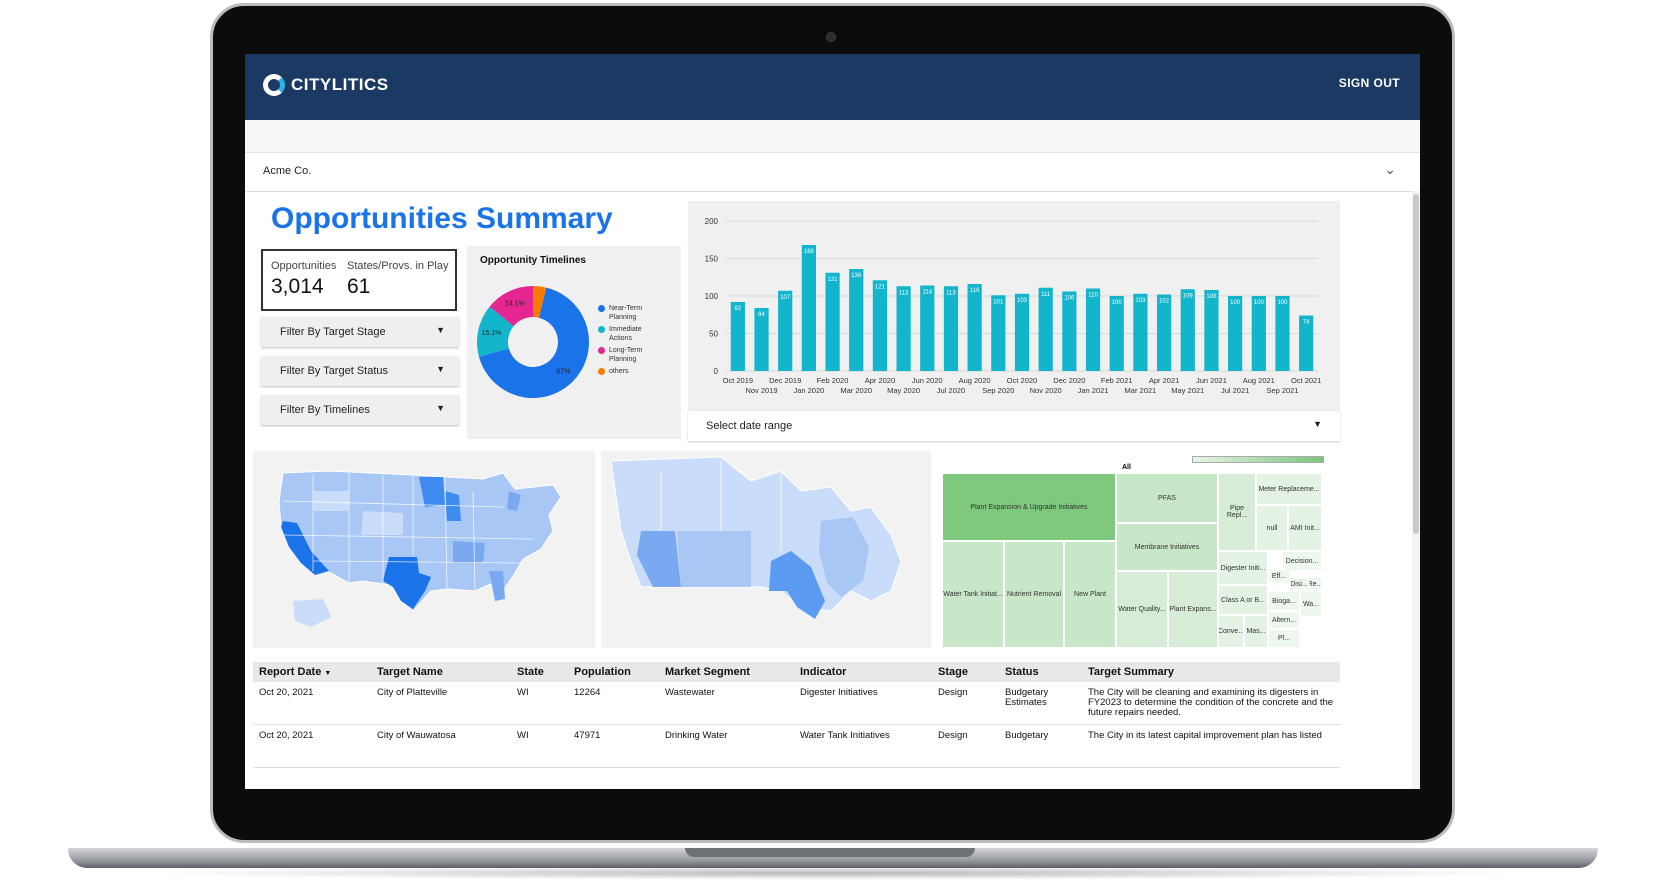 The image size is (1665, 895). What do you see at coordinates (440, 330) in the screenshot?
I see `dropdown-arrow-icon: ▼` at bounding box center [440, 330].